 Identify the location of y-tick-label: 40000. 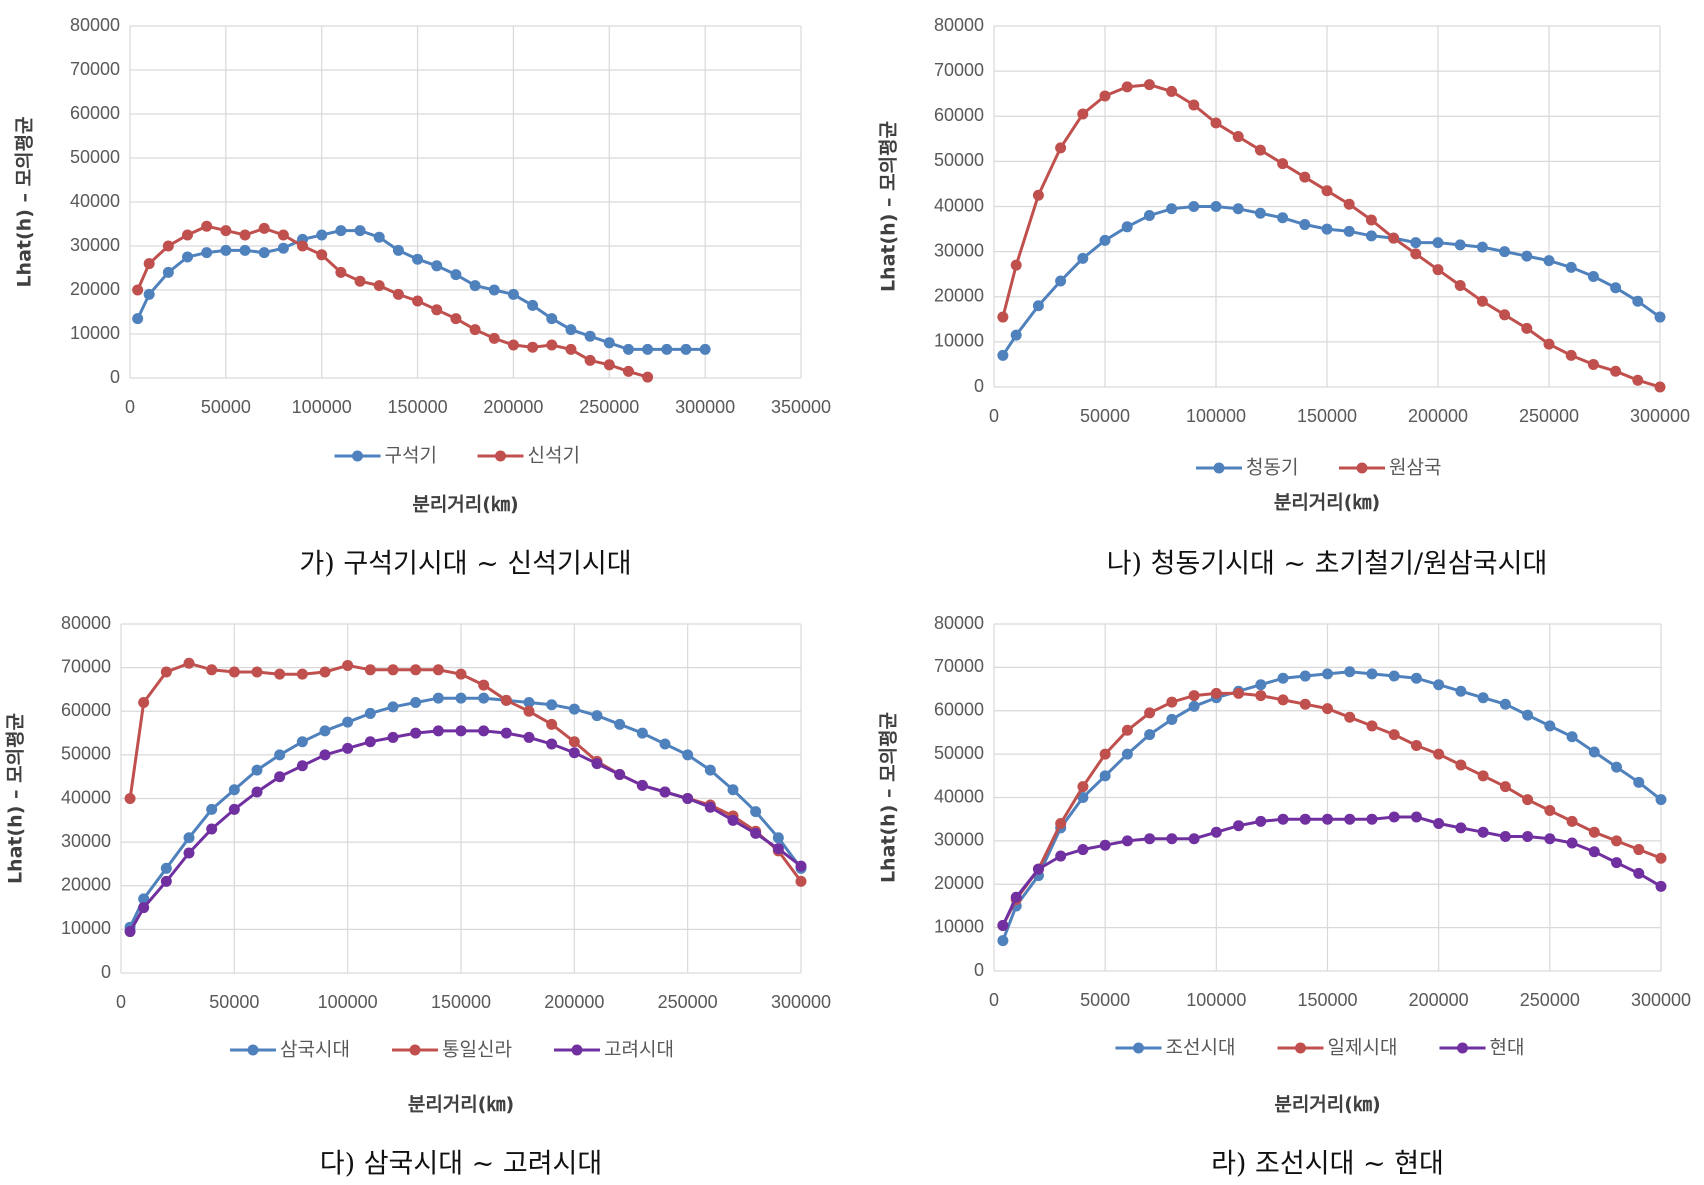
(959, 796).